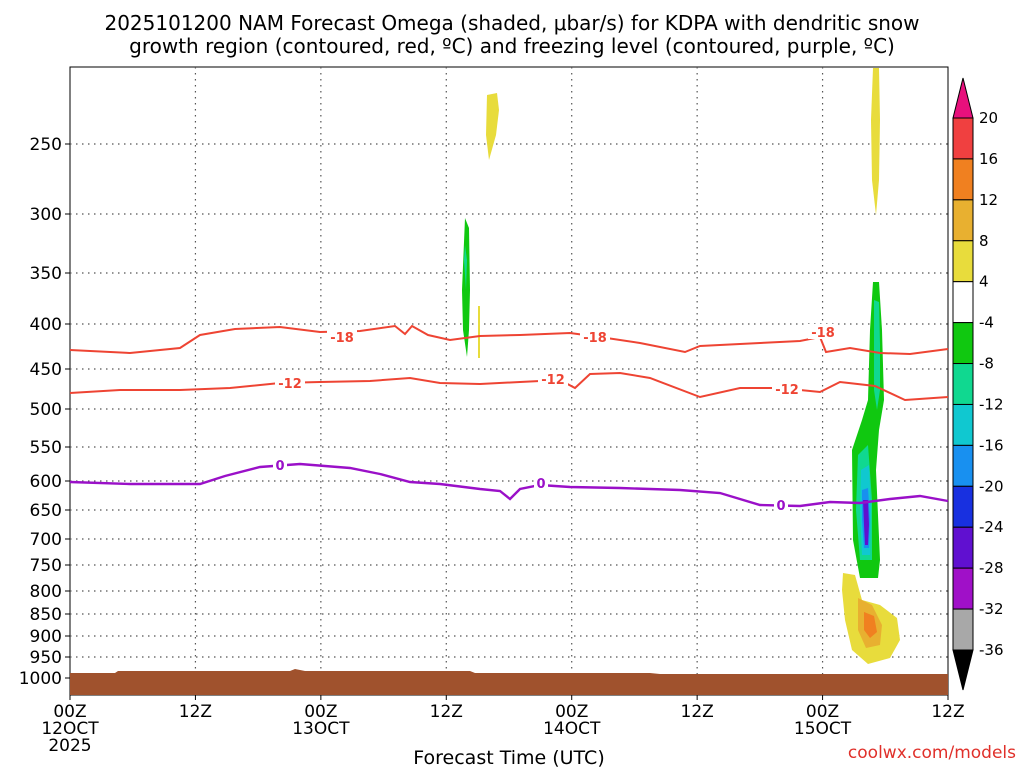 This screenshot has height=768, width=1024. Describe the element at coordinates (46, 482) in the screenshot. I see `y-tick-label: 600` at that location.